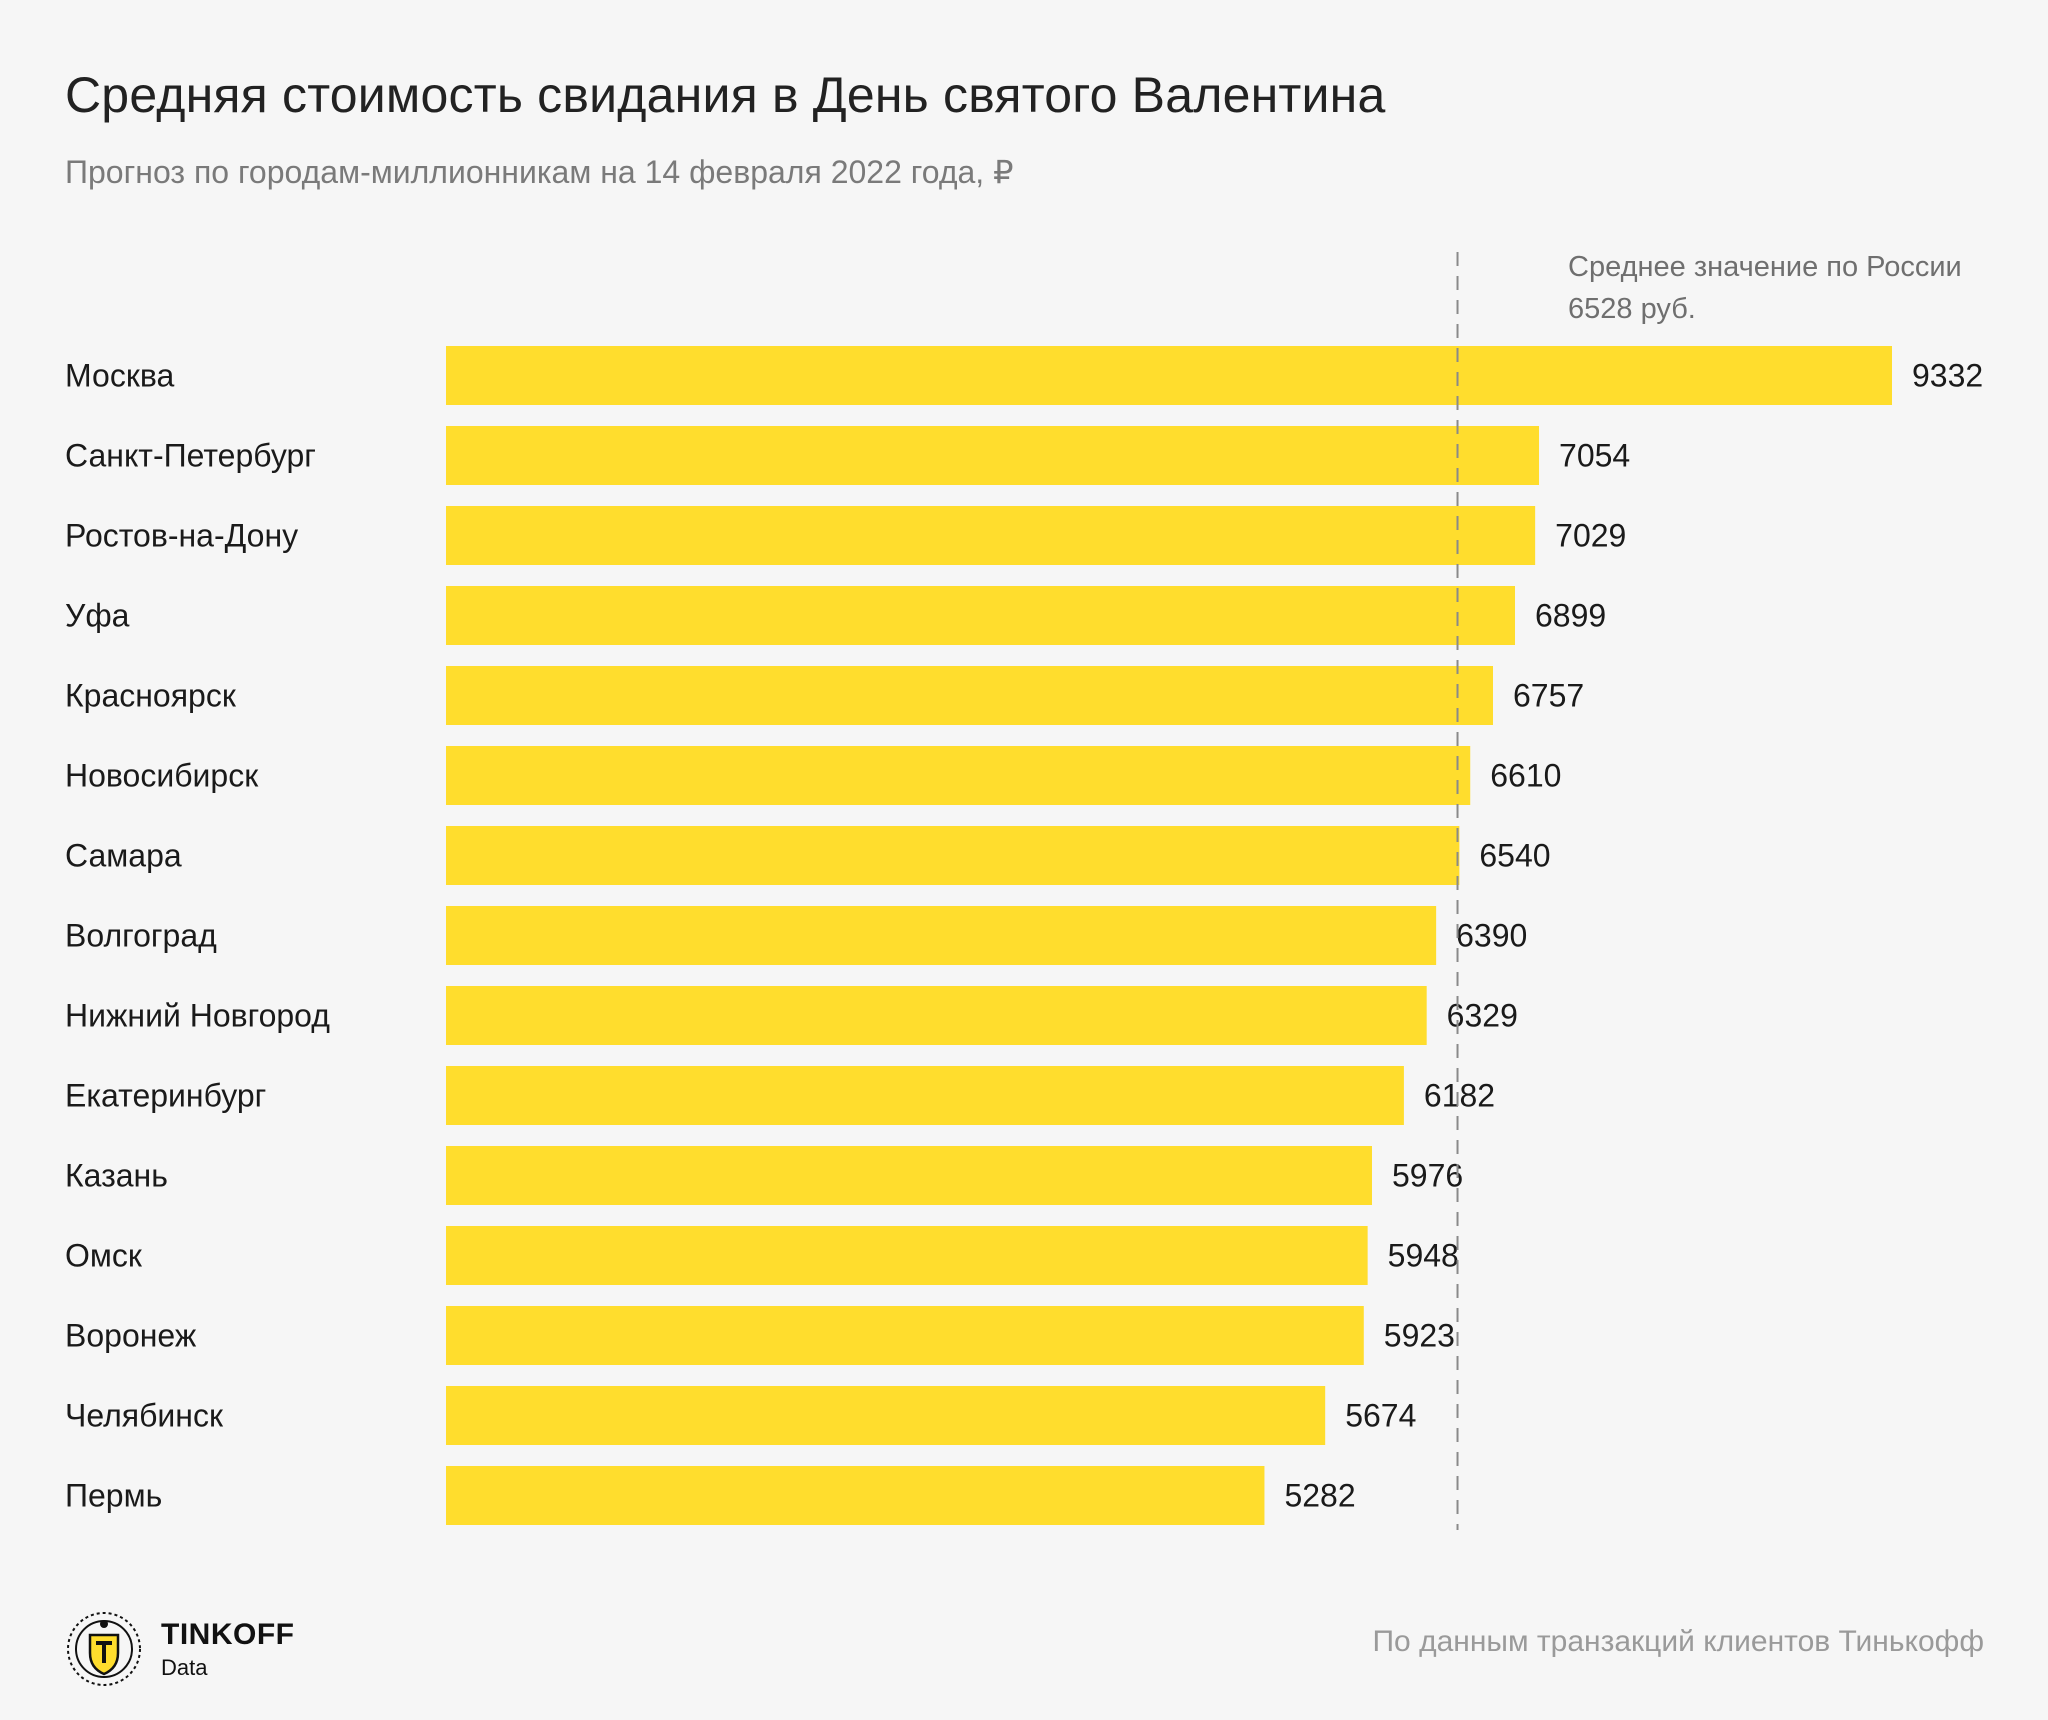  I want to click on category-label: Санкт-Петербург, so click(190, 456).